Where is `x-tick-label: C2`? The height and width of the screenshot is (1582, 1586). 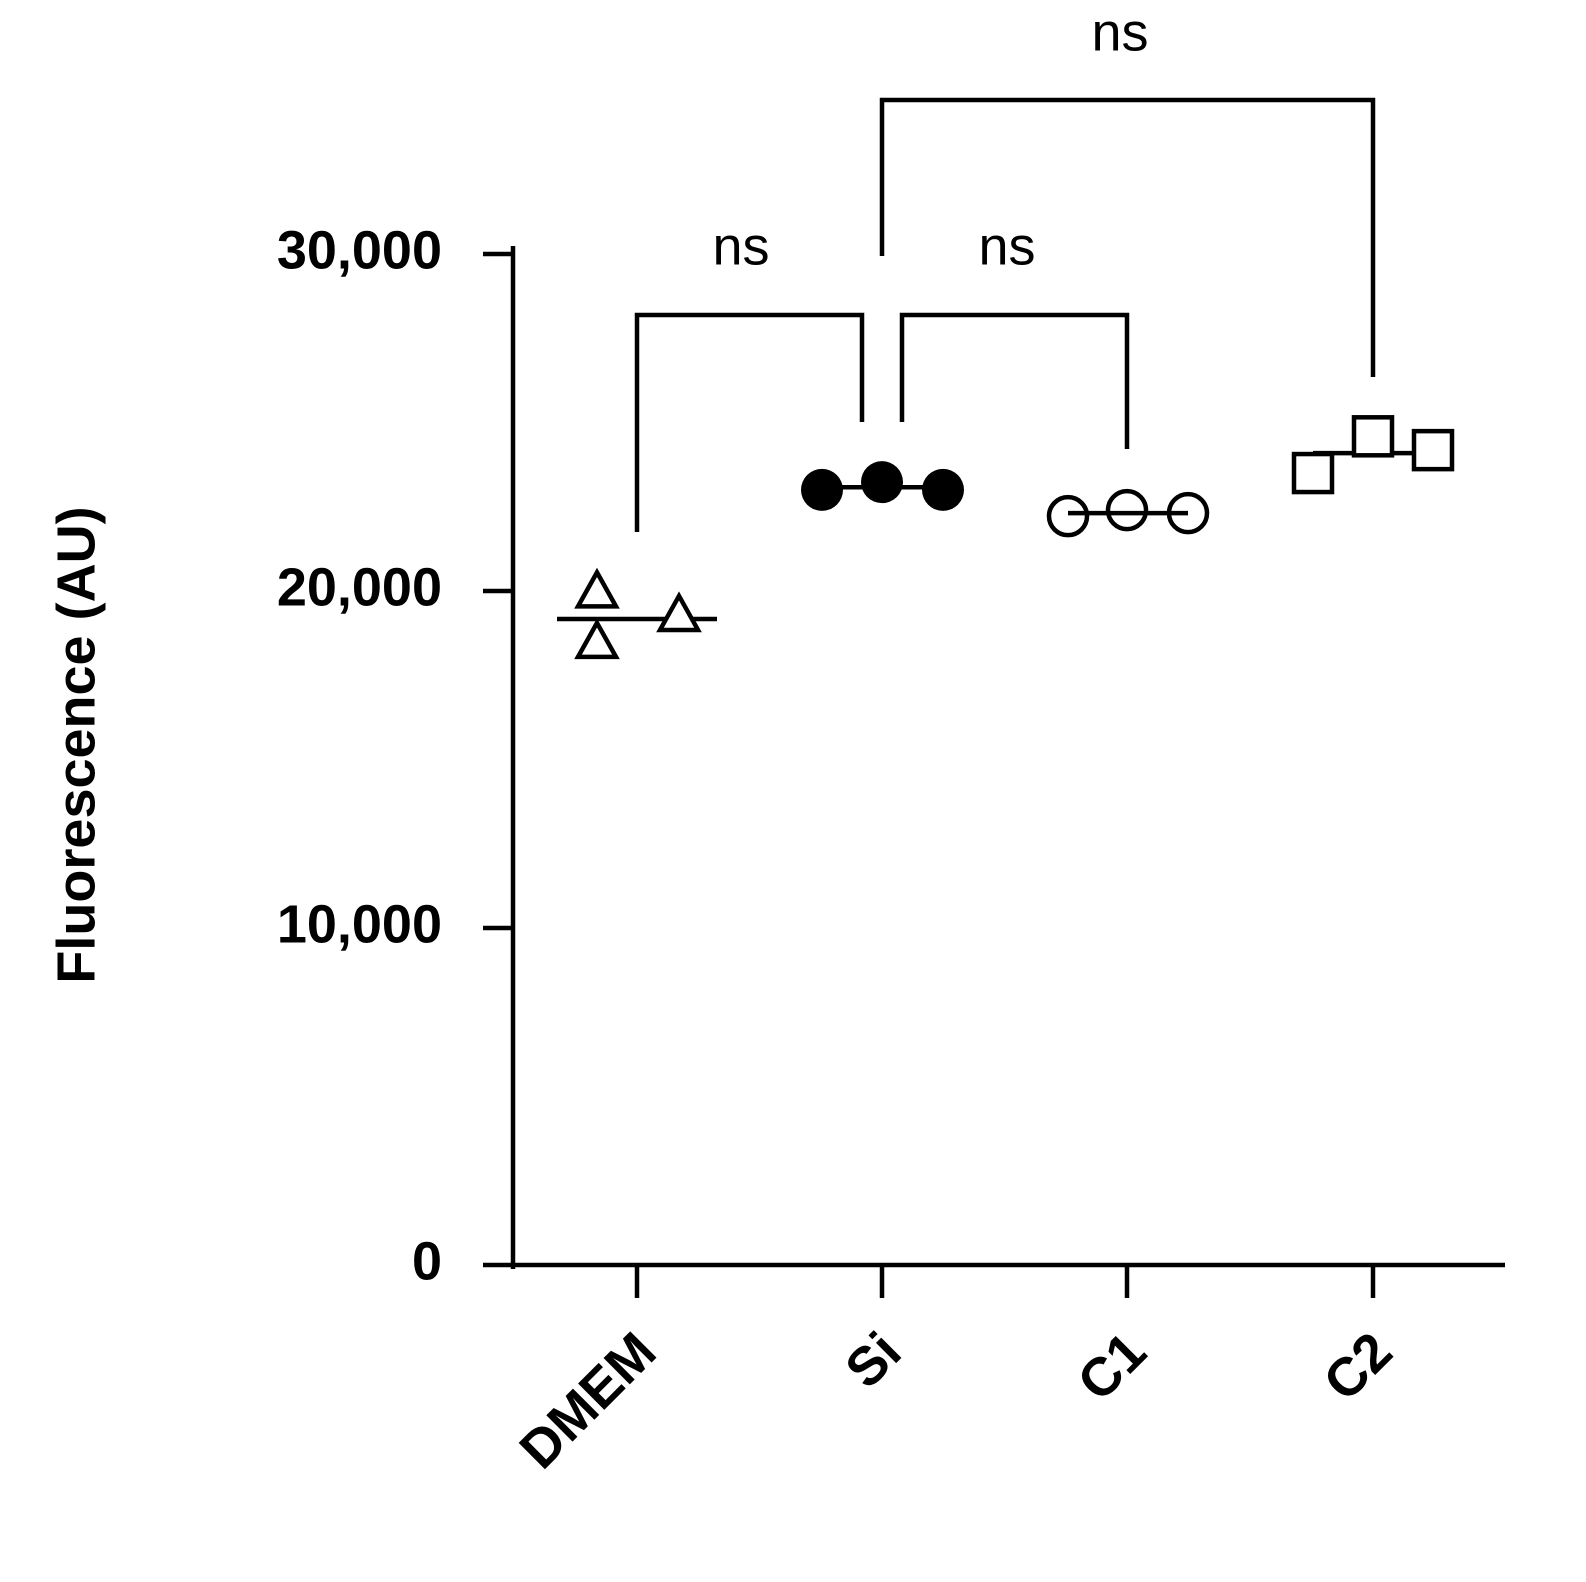
x-tick-label: C2 is located at coordinates (1357, 1366).